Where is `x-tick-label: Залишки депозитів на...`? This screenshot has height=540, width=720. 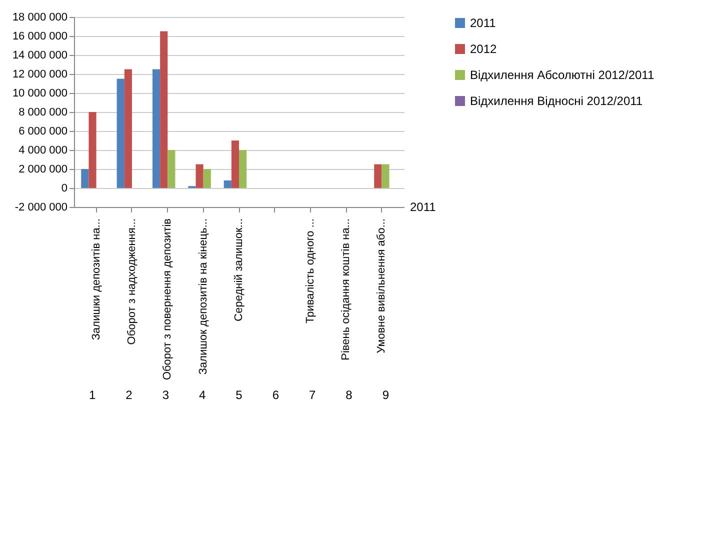 x-tick-label: Залишки депозитів на... is located at coordinates (96, 279).